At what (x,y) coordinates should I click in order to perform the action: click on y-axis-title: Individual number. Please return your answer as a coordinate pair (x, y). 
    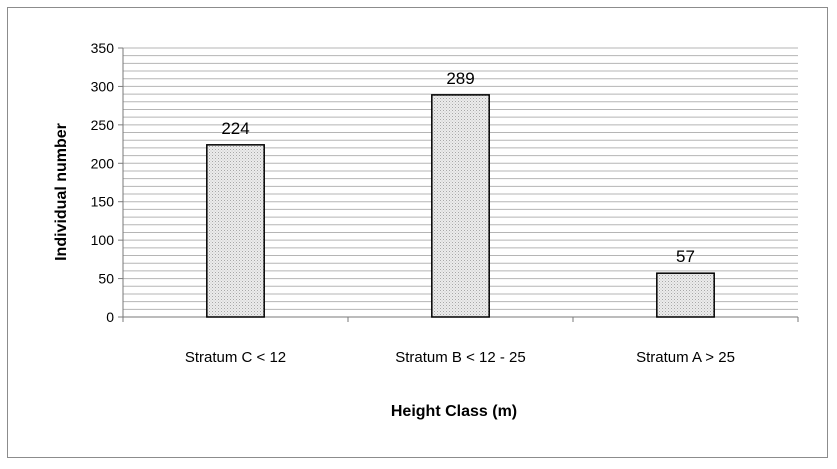
    Looking at the image, I should click on (61, 192).